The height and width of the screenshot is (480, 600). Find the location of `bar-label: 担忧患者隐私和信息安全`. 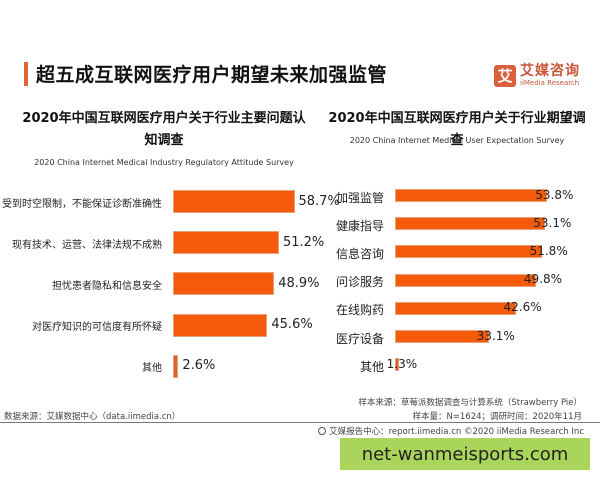

bar-label: 担忧患者隐私和信息安全 is located at coordinates (107, 286).